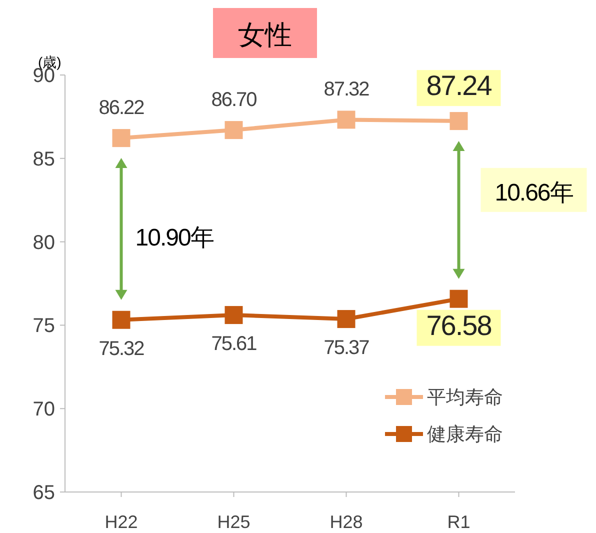 The image size is (596, 533). What do you see at coordinates (121, 522) in the screenshot?
I see `x-tick-label: H22` at bounding box center [121, 522].